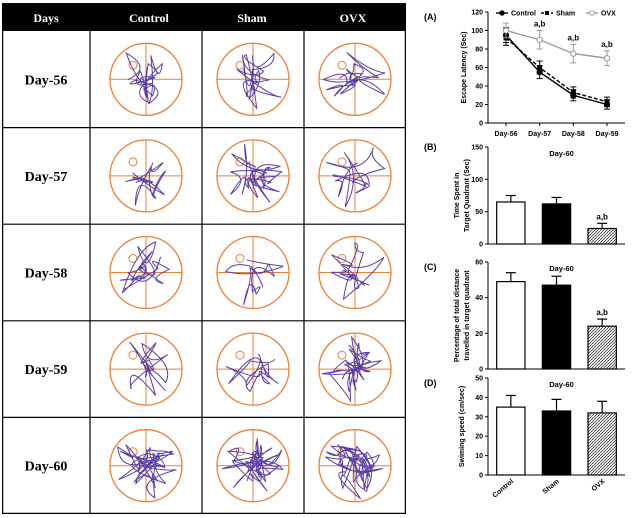 Image resolution: width=637 pixels, height=518 pixels. I want to click on y-tick-label: 10, so click(479, 456).